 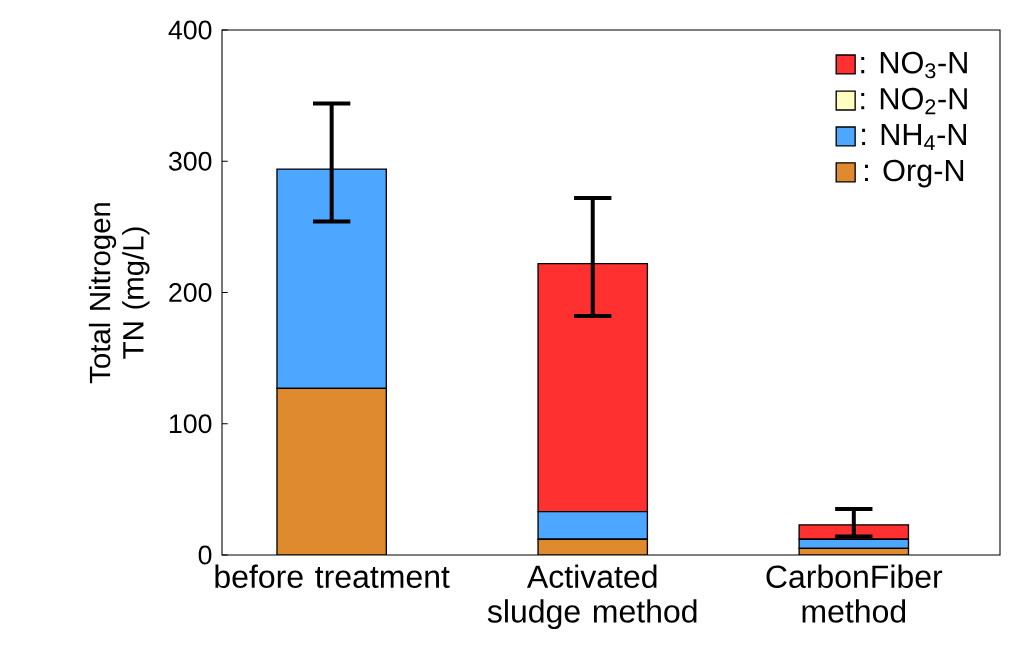 I want to click on legend-label: : NH$_{4}$-N, so click(x=914, y=136).